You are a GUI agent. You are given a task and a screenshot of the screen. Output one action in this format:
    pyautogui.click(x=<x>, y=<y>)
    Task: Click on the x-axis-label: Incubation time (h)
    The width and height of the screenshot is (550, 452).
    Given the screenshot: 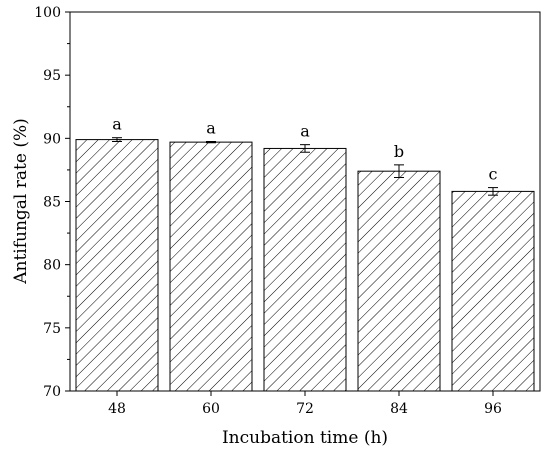 What is the action you would take?
    pyautogui.click(x=305, y=438)
    